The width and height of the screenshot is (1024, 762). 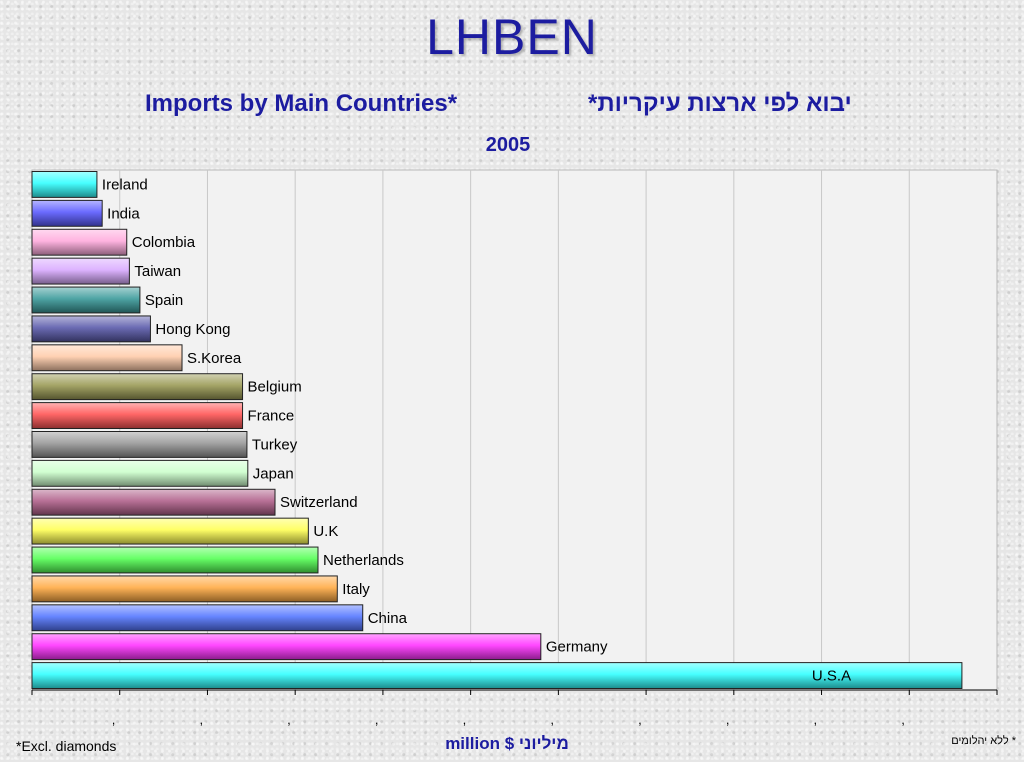 I want to click on bar-india, so click(x=67, y=213).